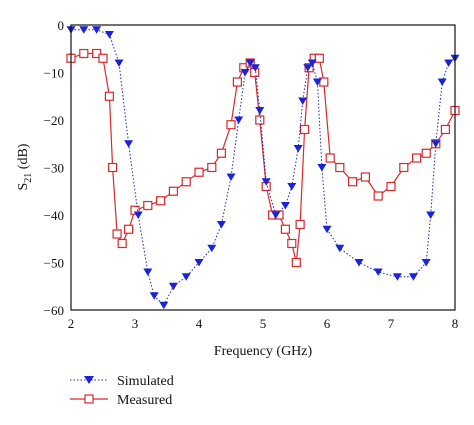 Image resolution: width=474 pixels, height=425 pixels. What do you see at coordinates (199, 323) in the screenshot?
I see `x-tick-label: 4` at bounding box center [199, 323].